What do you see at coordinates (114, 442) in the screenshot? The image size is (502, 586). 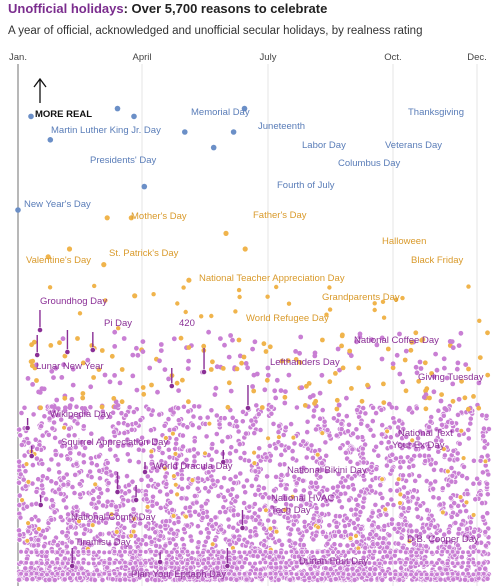 I see `label-squirrel: Squirrel Appreciation Day` at bounding box center [114, 442].